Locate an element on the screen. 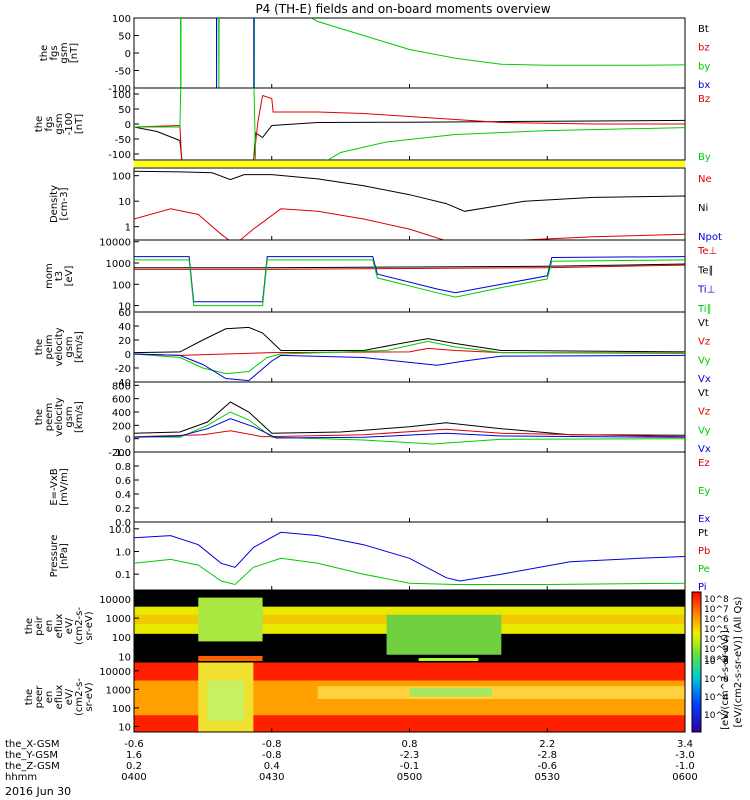 This screenshot has height=800, width=750. ephemeris-value: -0.6 is located at coordinates (547, 766).